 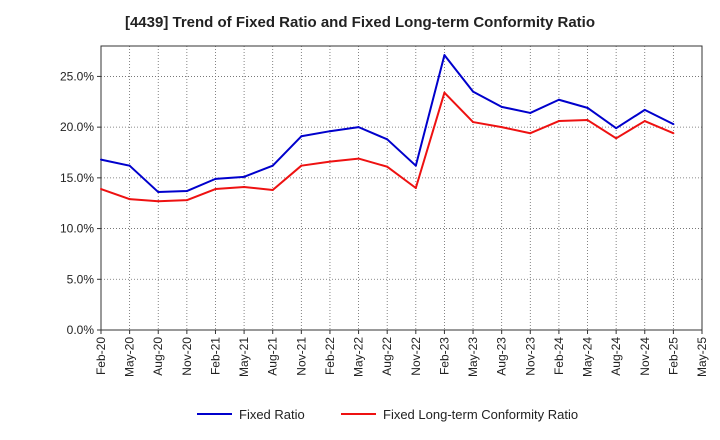 I want to click on x-tick-label: May-21, so click(x=244, y=357).